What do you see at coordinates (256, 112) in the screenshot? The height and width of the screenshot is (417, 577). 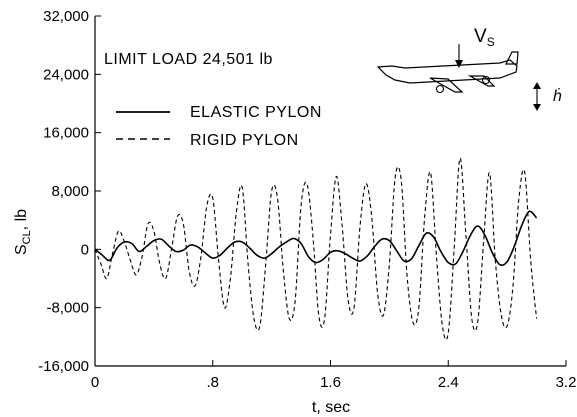 I see `legend-label-elastic: ELASTIC PYLON` at bounding box center [256, 112].